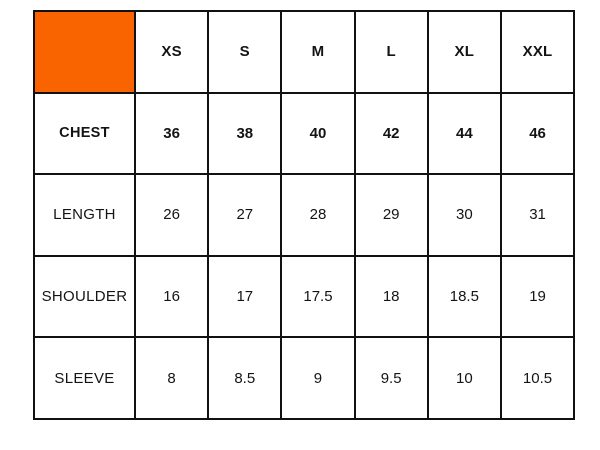 The image size is (600, 450). Describe the element at coordinates (84, 378) in the screenshot. I see `row-label-sleeve: SLEEVE` at that location.